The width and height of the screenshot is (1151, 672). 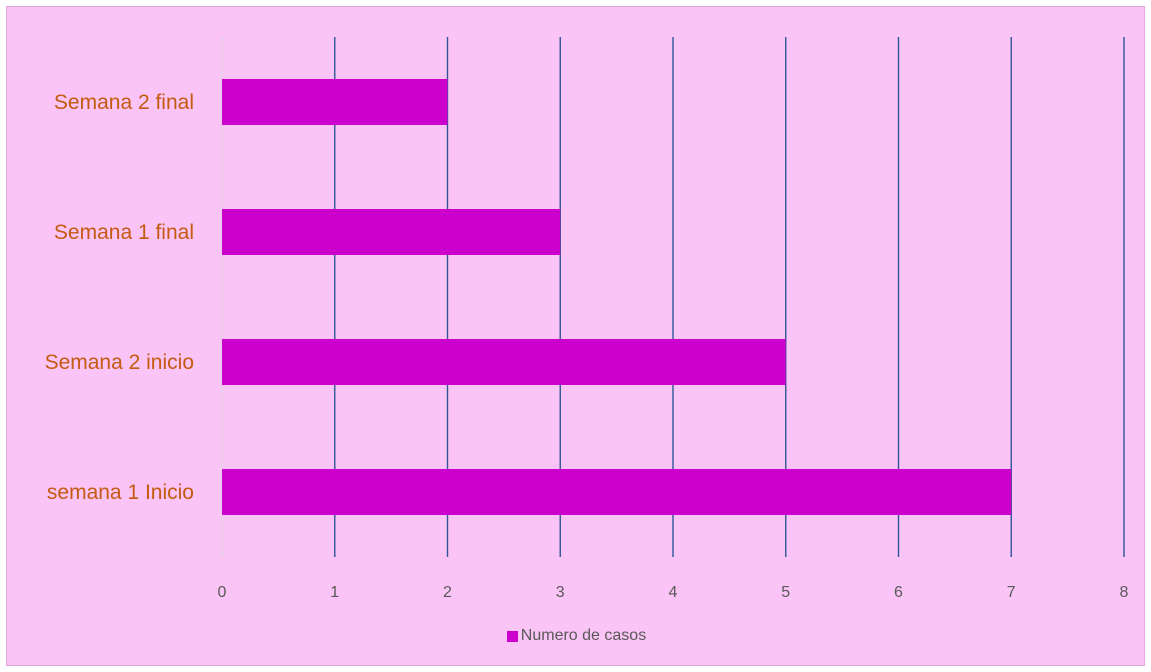 I want to click on x-tick-label: 4, so click(x=673, y=592).